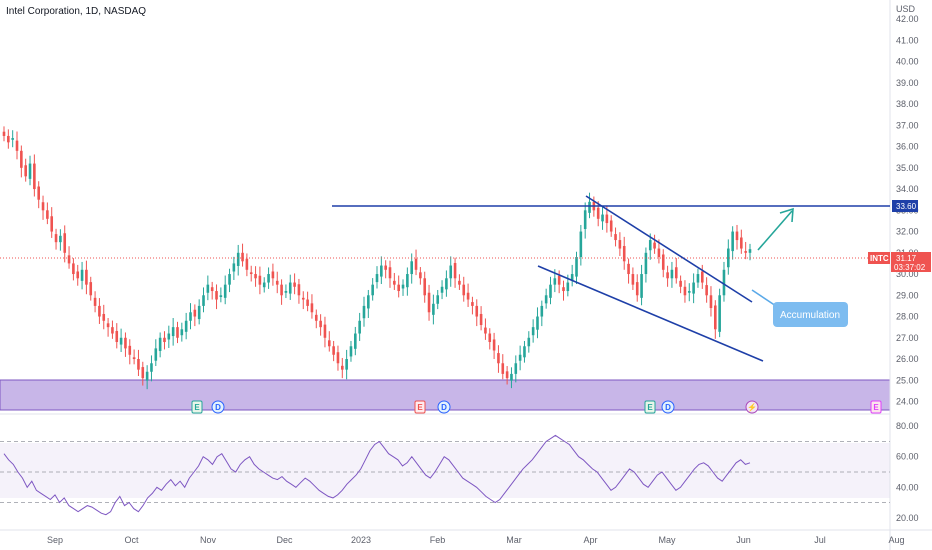 The image size is (932, 550). I want to click on split-marker, so click(752, 407).